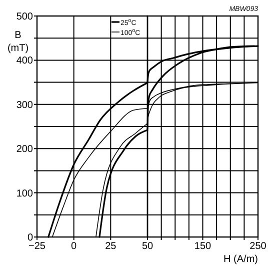 This screenshot has height=266, width=270. What do you see at coordinates (148, 246) in the screenshot?
I see `x-tick-label: 50` at bounding box center [148, 246].